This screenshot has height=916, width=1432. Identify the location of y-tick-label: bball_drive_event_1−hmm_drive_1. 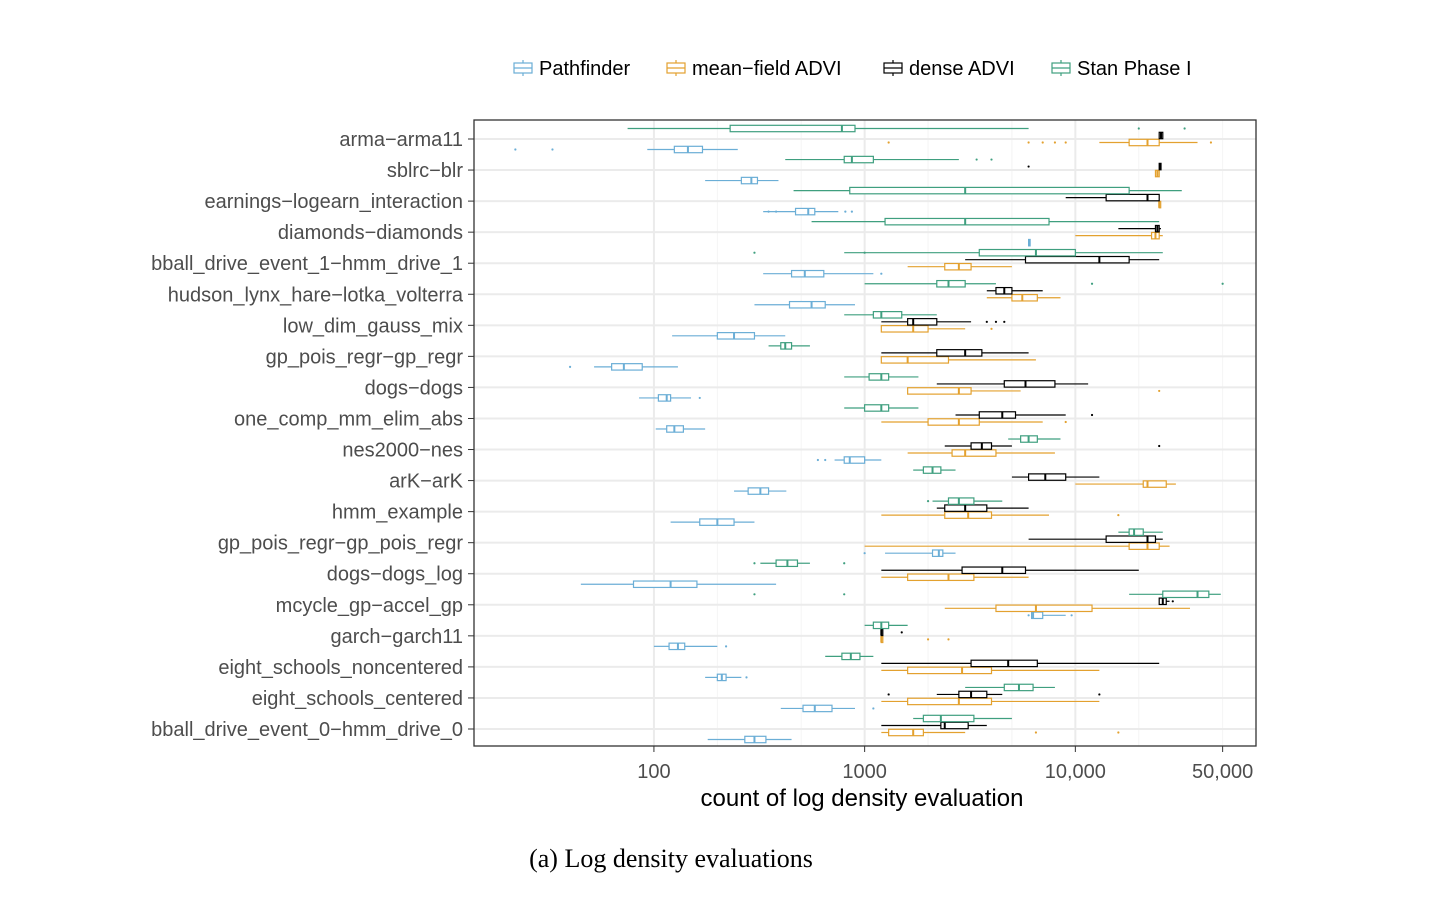
(307, 264).